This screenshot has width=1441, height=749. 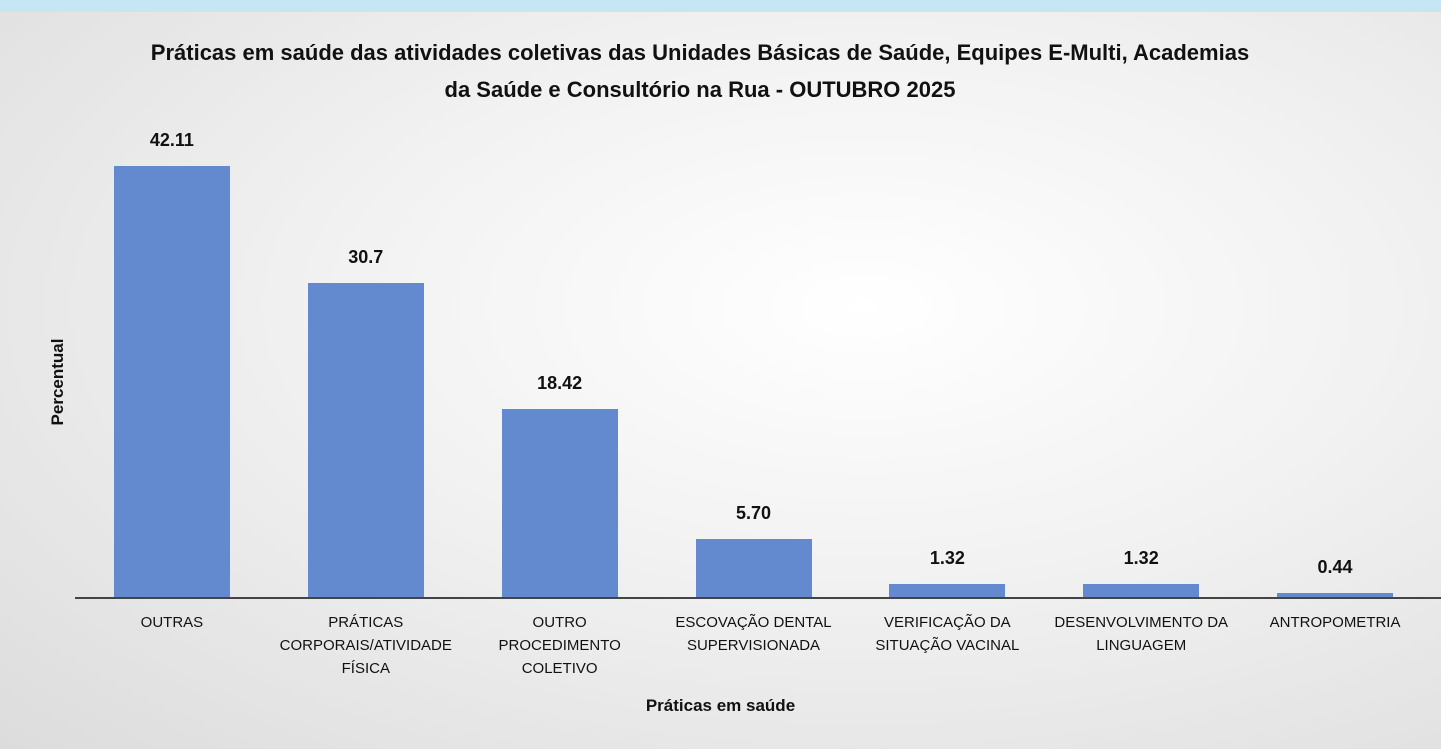 I want to click on x-tick-label: PRÁTICAS CORPORAIS/ATIVIDADE FÍSICA, so click(x=365, y=645).